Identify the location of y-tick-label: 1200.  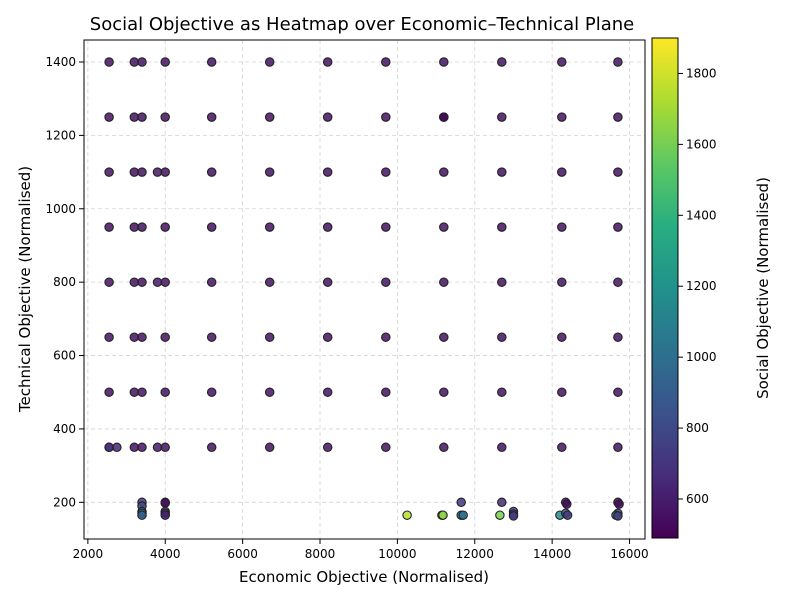
(60, 135).